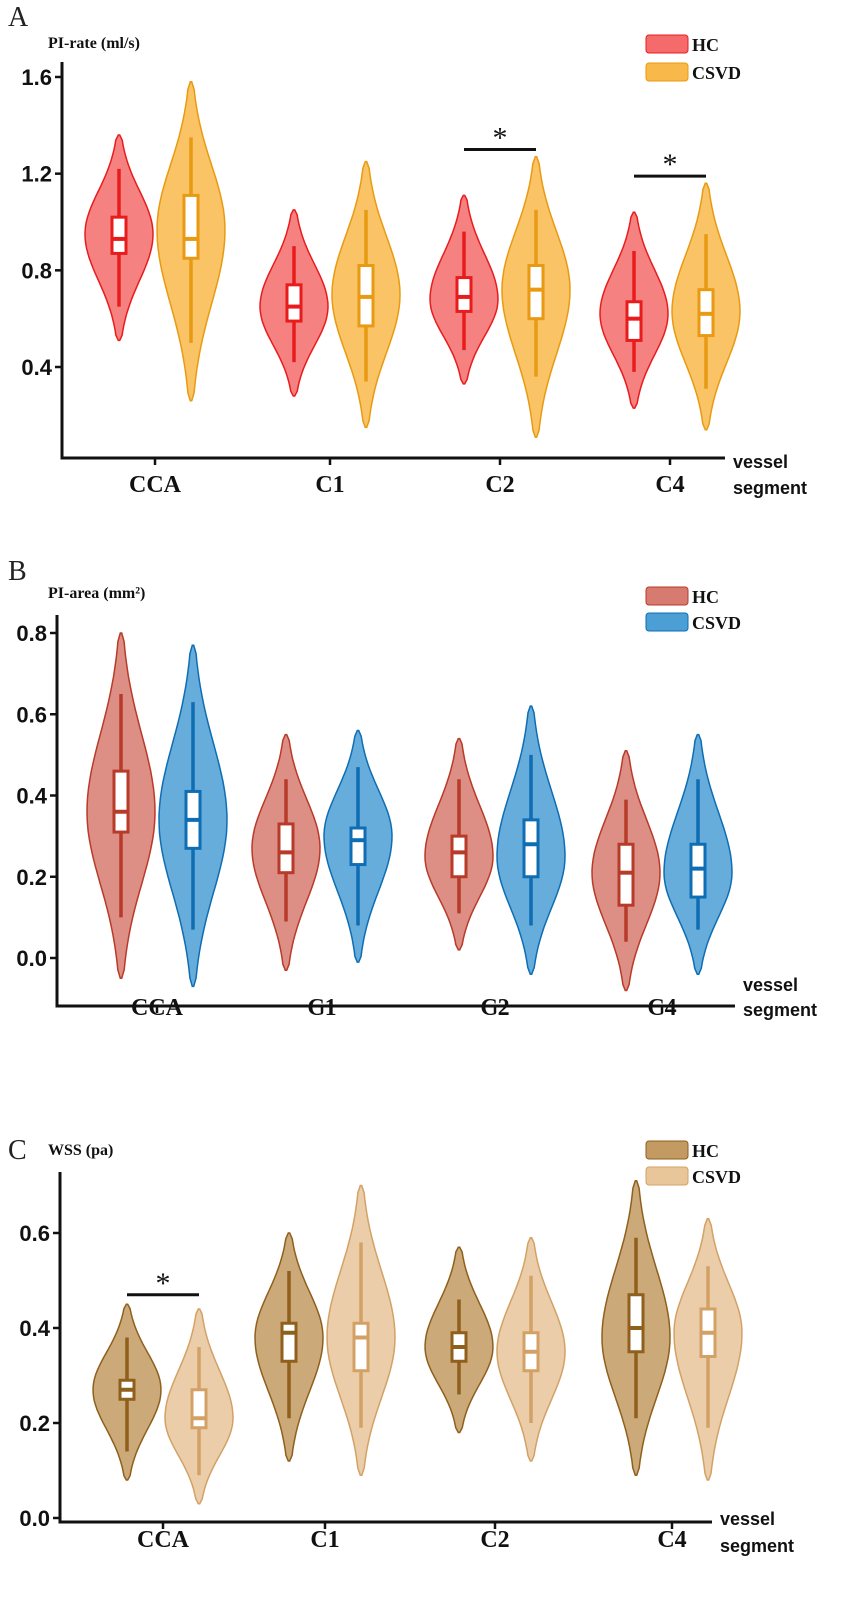 The width and height of the screenshot is (851, 1606). Describe the element at coordinates (96, 593) in the screenshot. I see `y-axis-label: PI-area (mm²)` at that location.